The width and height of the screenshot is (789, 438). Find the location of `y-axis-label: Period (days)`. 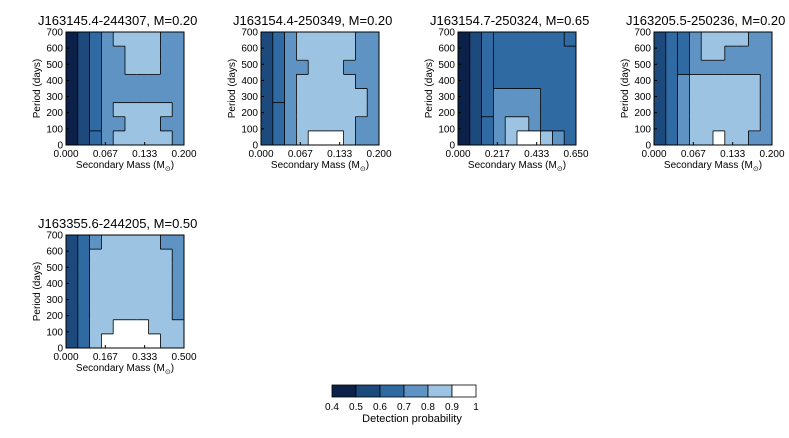

y-axis-label: Period (days) is located at coordinates (625, 88).